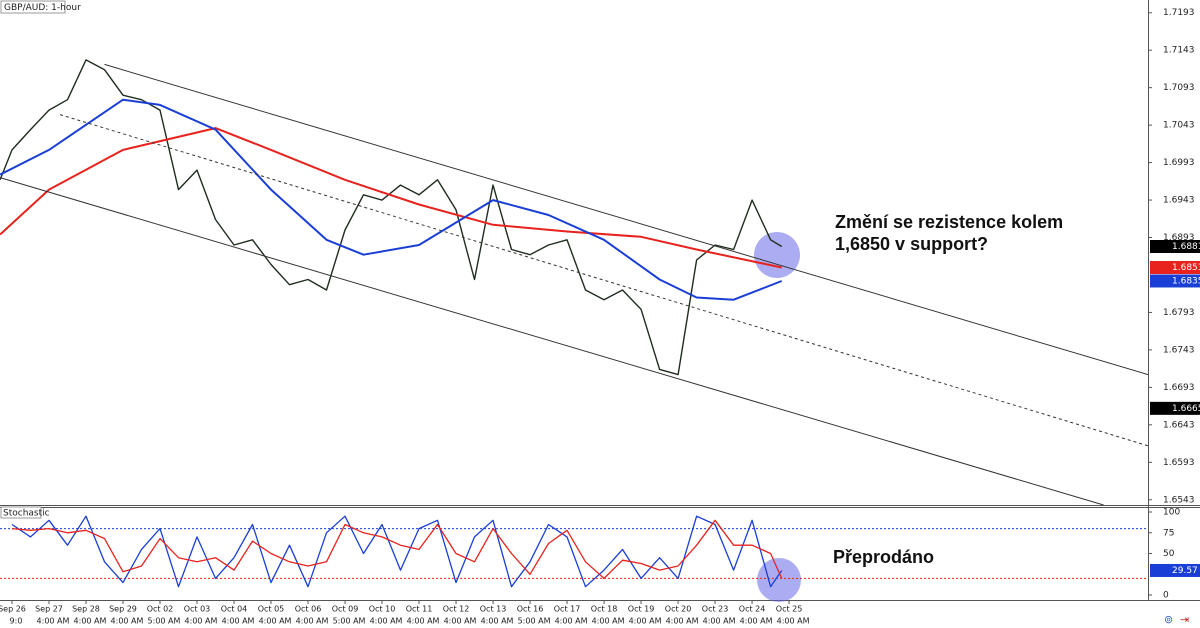 This screenshot has width=1200, height=628. Describe the element at coordinates (1184, 619) in the screenshot. I see `icon: ⇥` at that location.